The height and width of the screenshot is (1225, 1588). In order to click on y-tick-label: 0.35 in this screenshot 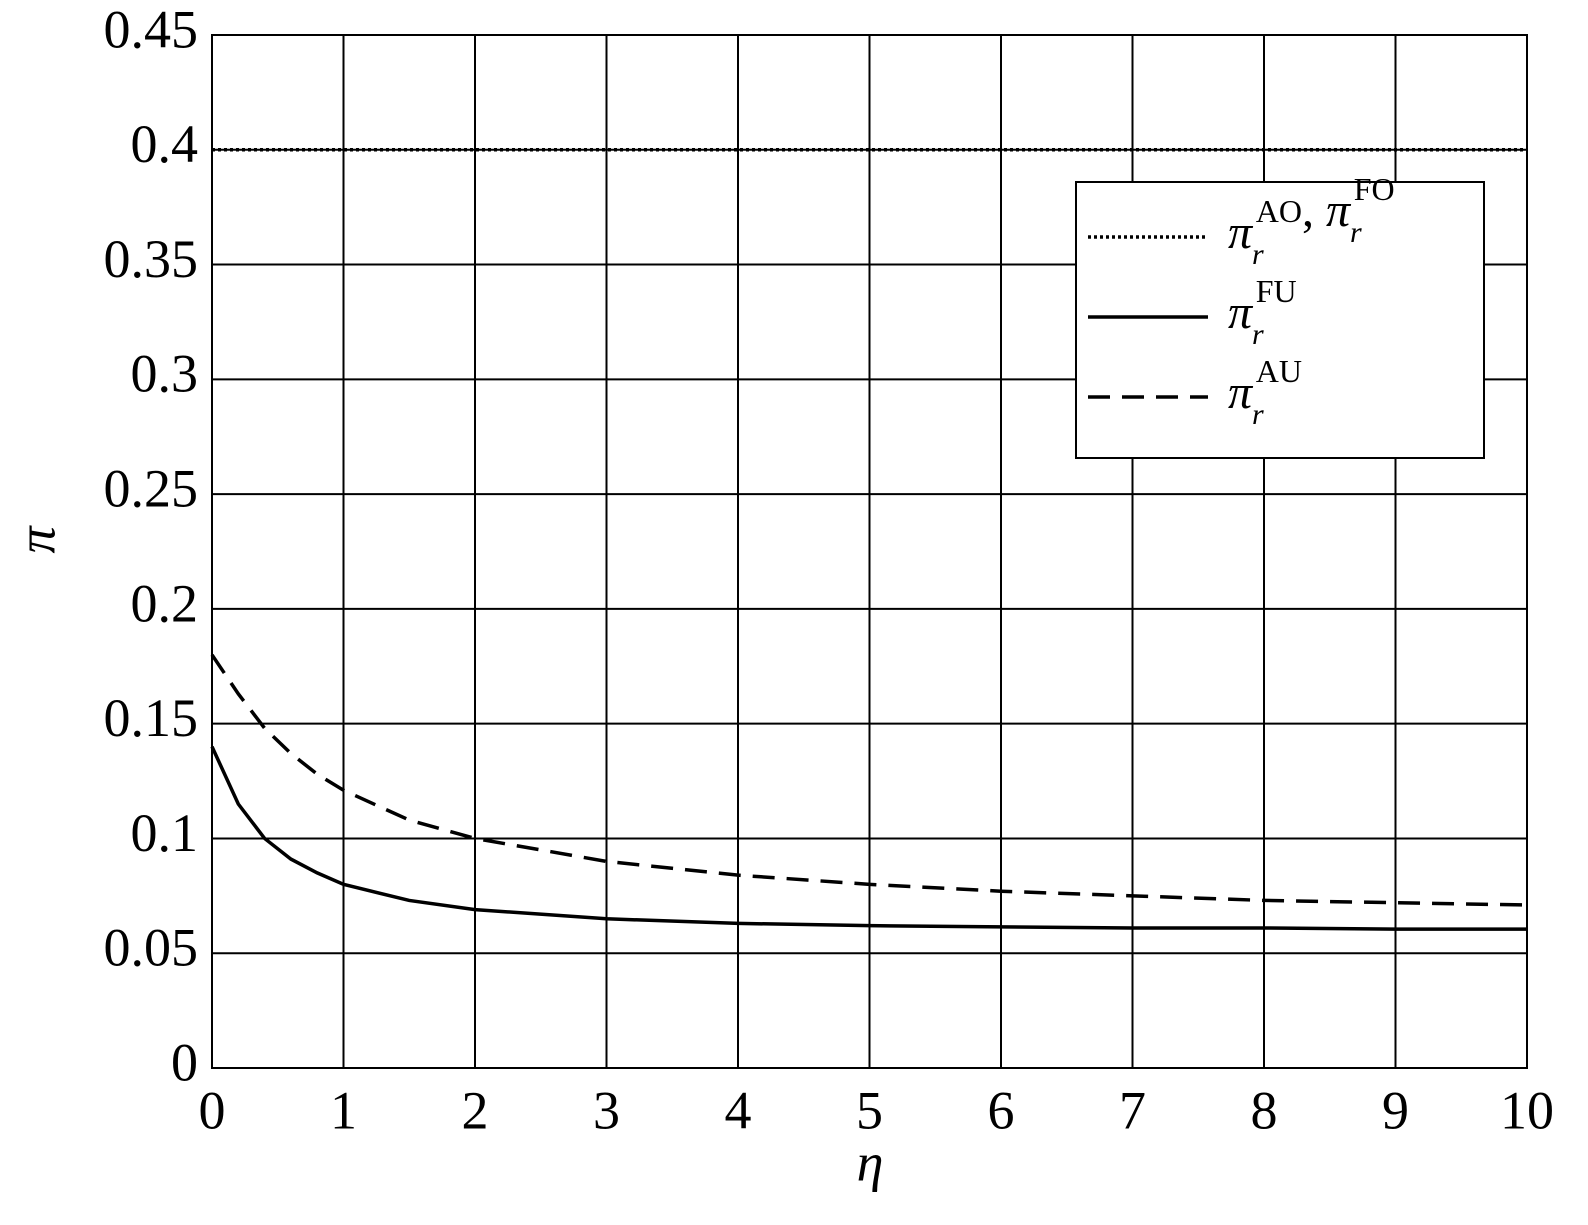, I will do `click(151, 259)`.